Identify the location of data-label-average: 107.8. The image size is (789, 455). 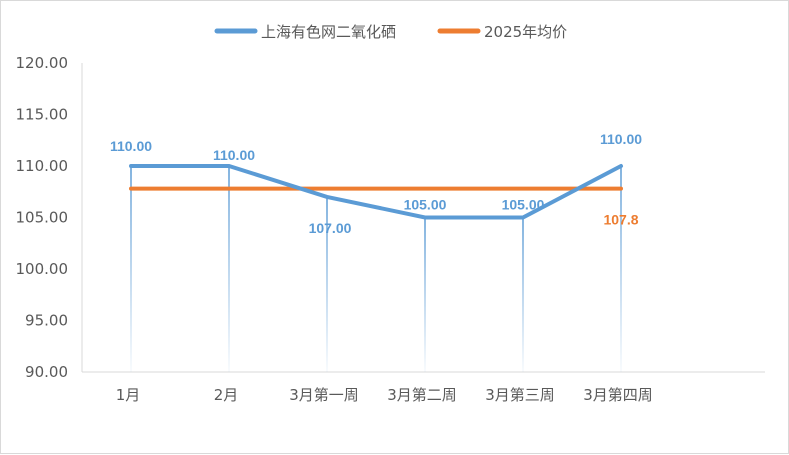
(620, 220).